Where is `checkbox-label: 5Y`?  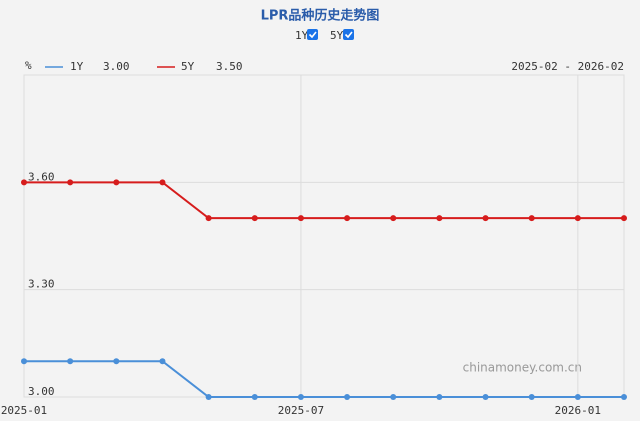 checkbox-label: 5Y is located at coordinates (337, 35).